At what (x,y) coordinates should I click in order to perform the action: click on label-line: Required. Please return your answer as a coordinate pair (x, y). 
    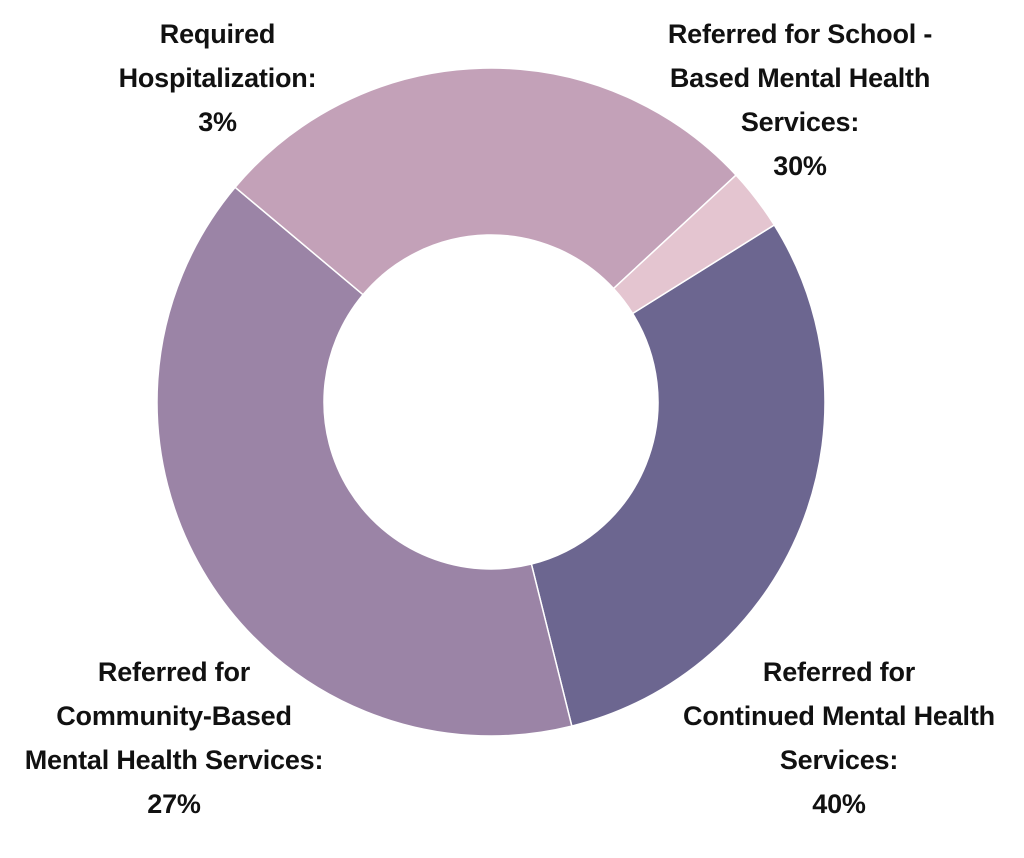
    Looking at the image, I should click on (217, 34).